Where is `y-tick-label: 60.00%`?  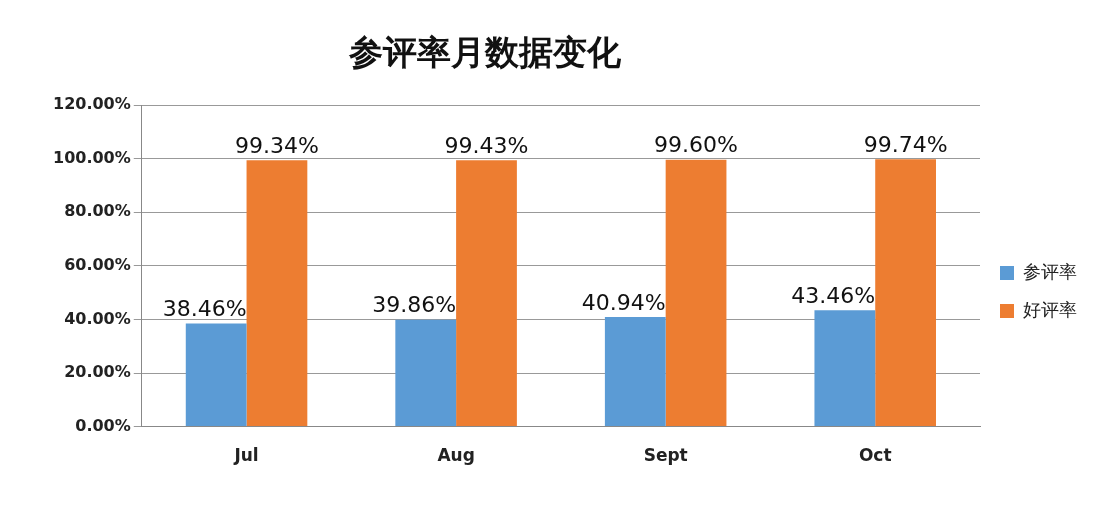 y-tick-label: 60.00% is located at coordinates (97, 264).